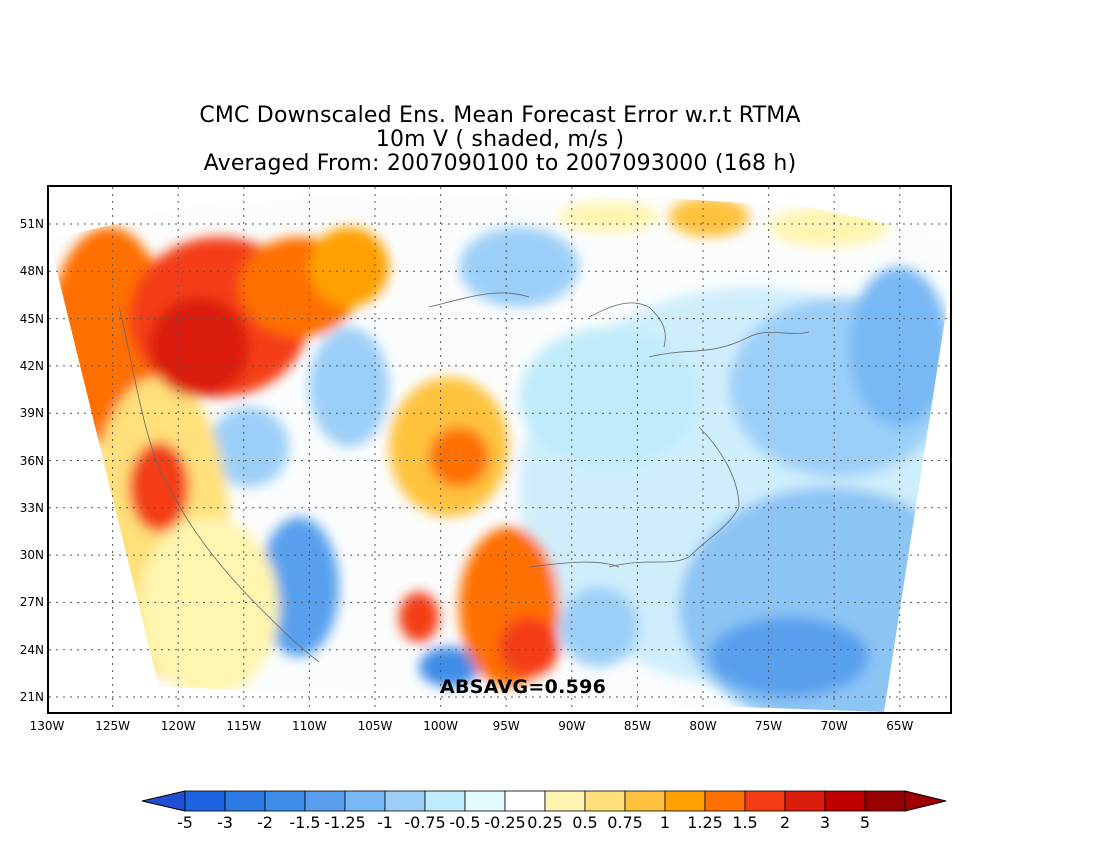 The height and width of the screenshot is (850, 1100). I want to click on chart-title-line2: 10m V ( shaded, m/s ), so click(500, 139).